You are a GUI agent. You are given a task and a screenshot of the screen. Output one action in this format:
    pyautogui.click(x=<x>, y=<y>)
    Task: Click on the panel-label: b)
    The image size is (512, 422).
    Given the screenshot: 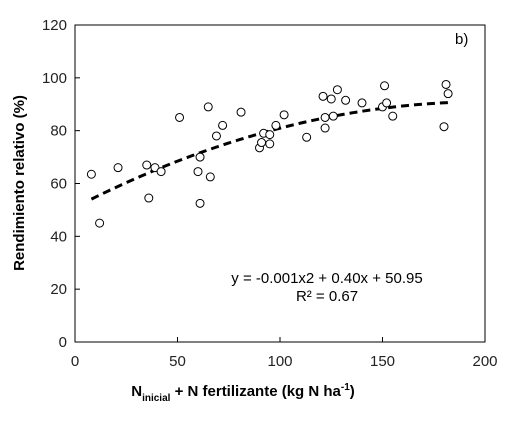 What is the action you would take?
    pyautogui.click(x=461, y=39)
    